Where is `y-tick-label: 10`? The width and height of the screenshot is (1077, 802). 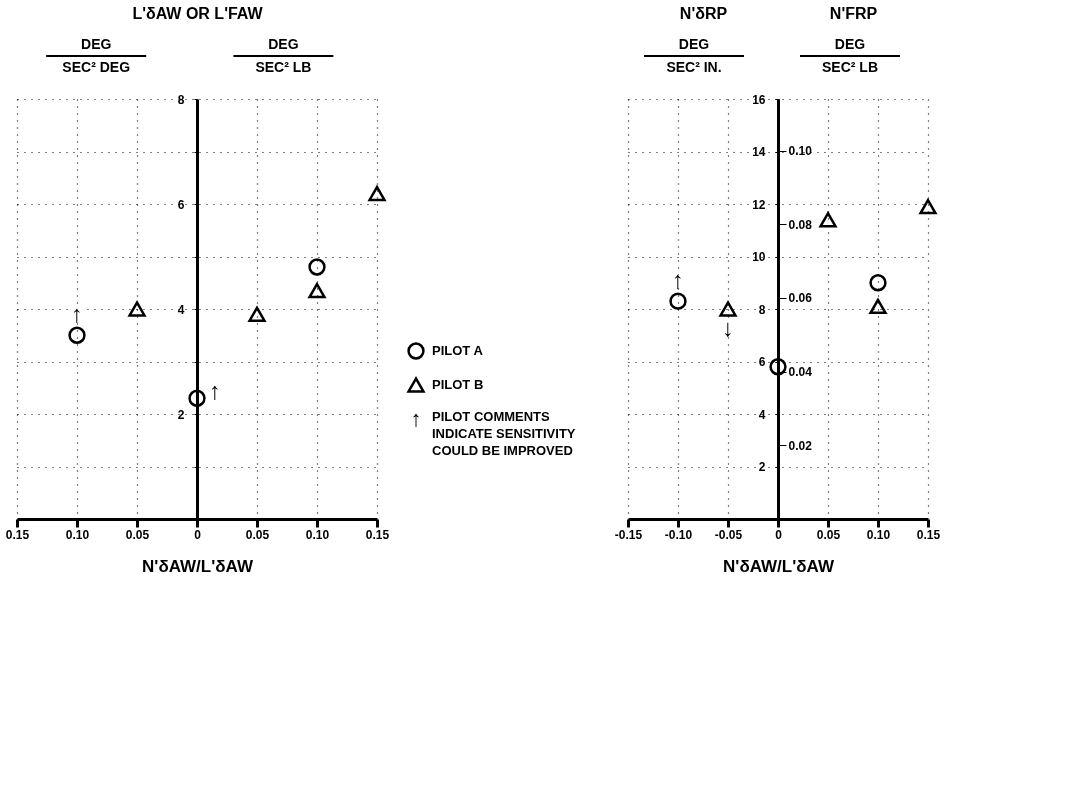
y-tick-label: 10 is located at coordinates (759, 257).